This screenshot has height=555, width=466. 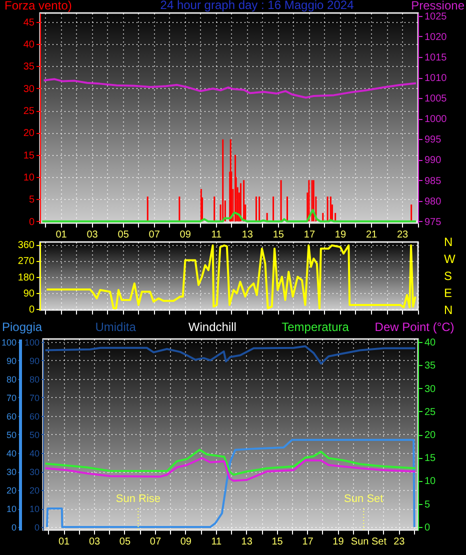 I want to click on series-label: Umidita, so click(x=115, y=327).